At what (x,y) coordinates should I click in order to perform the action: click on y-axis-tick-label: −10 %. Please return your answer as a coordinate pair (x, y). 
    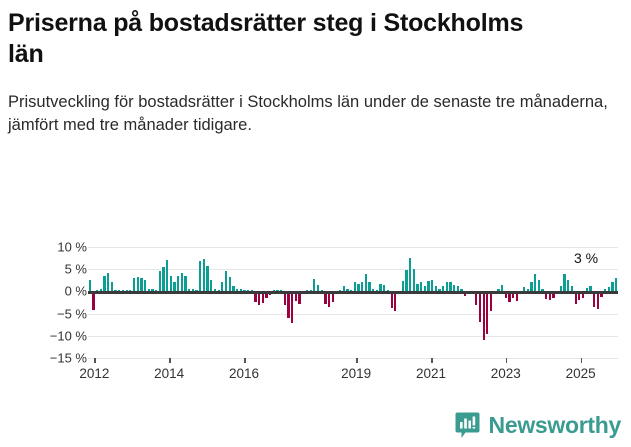
    Looking at the image, I should click on (68, 336).